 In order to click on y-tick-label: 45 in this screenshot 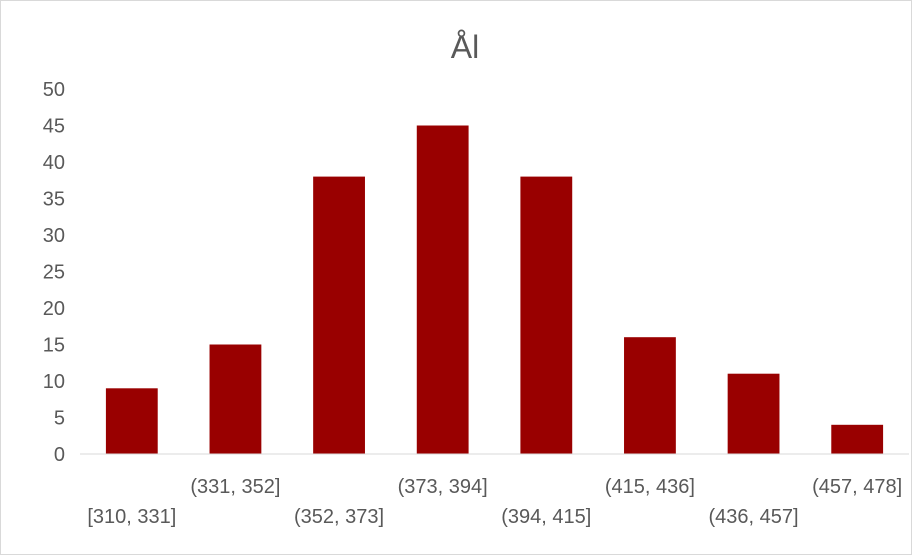, I will do `click(54, 127)`.